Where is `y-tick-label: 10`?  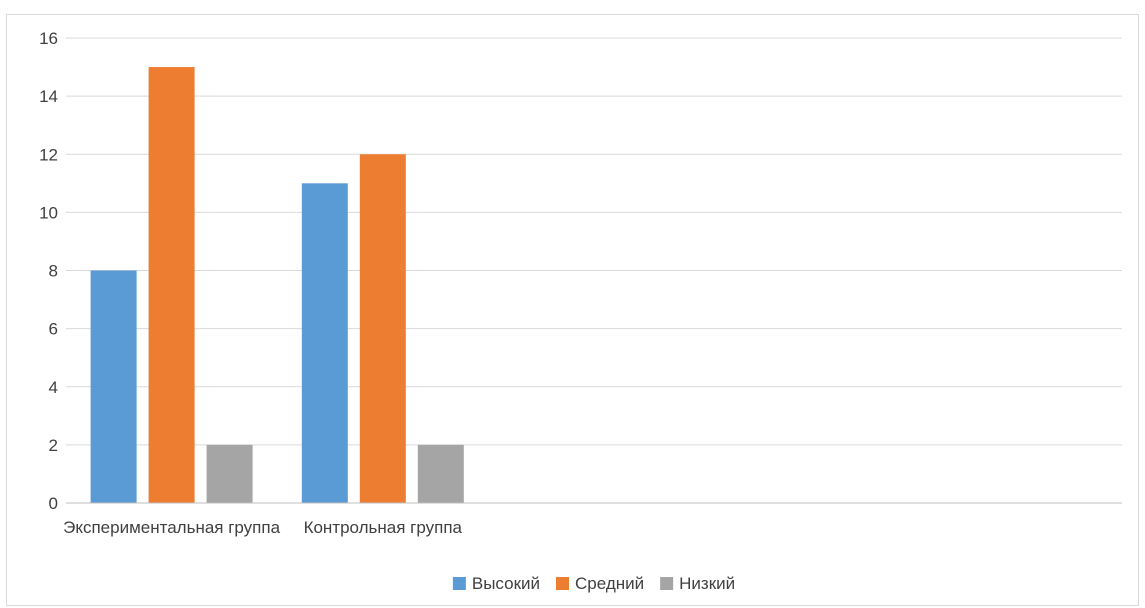
y-tick-label: 10 is located at coordinates (48, 212).